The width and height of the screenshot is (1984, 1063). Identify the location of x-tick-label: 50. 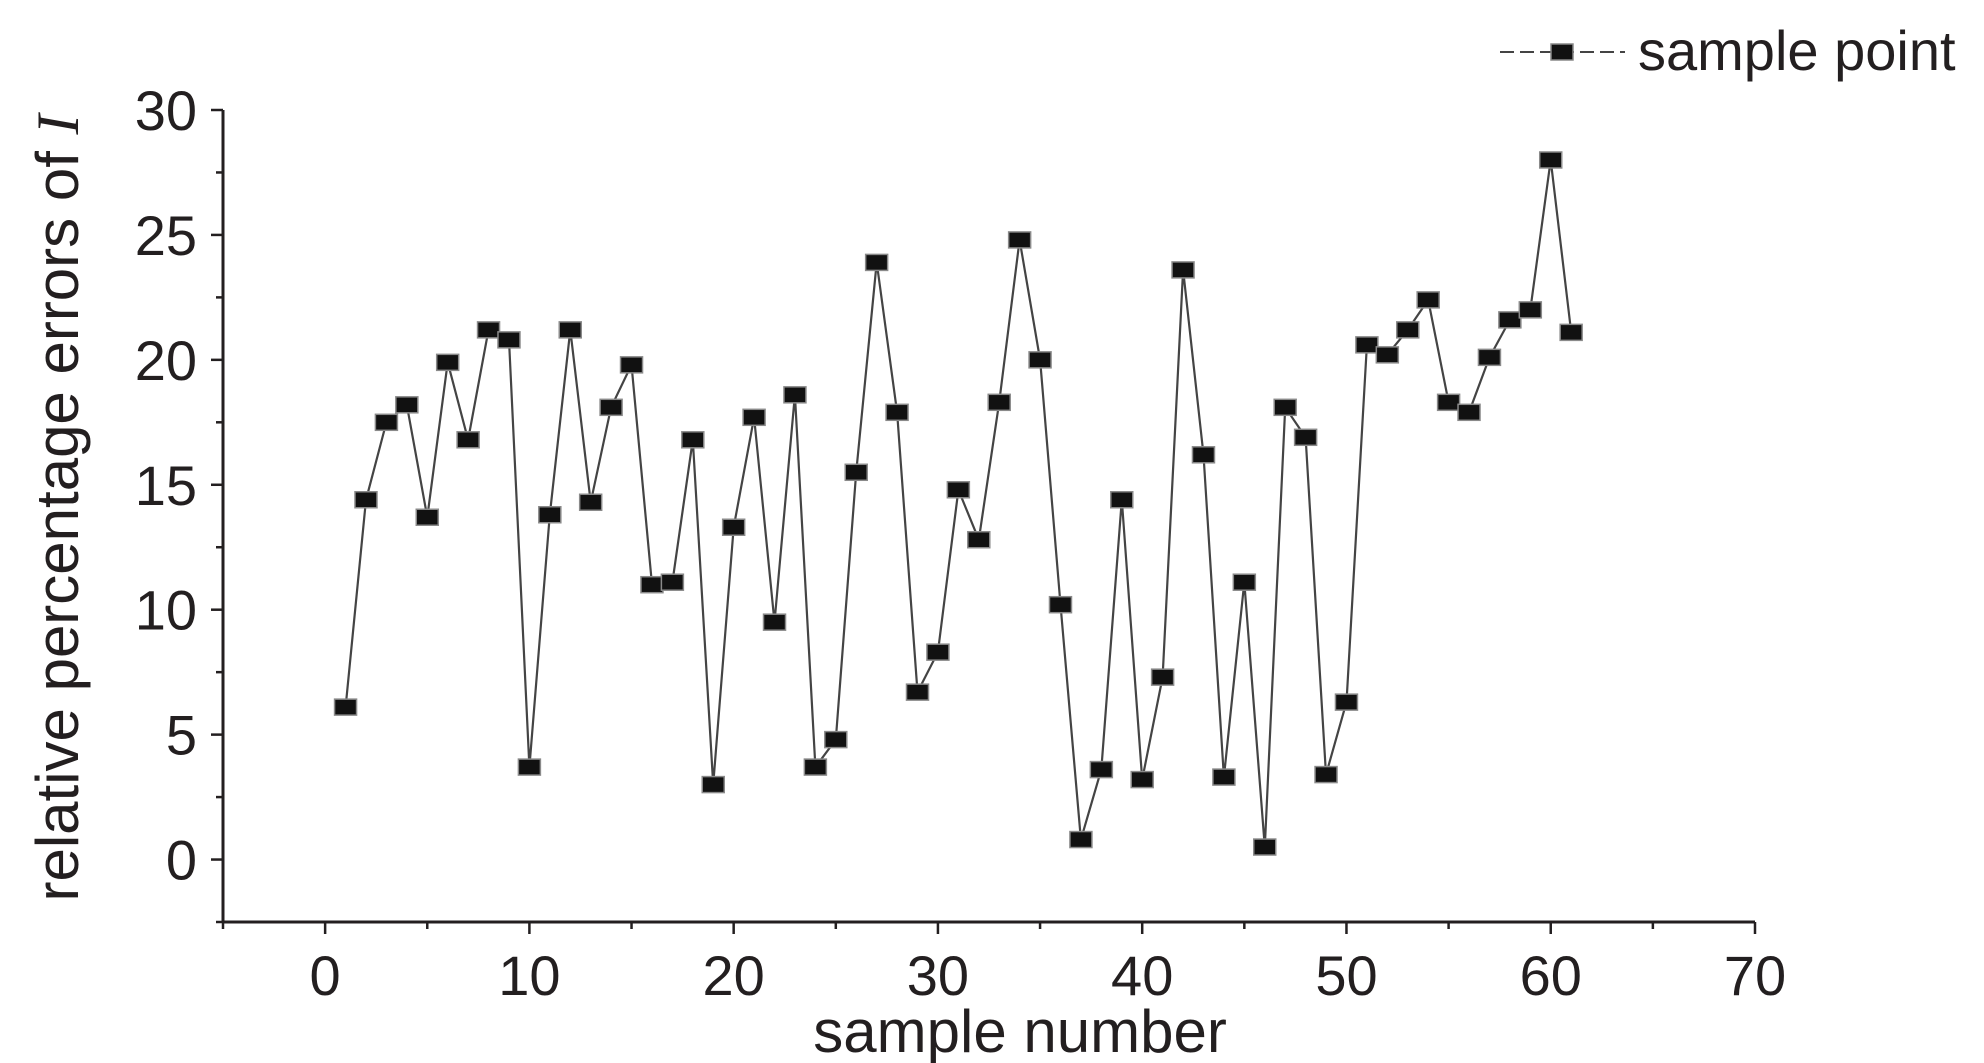
(1346, 975).